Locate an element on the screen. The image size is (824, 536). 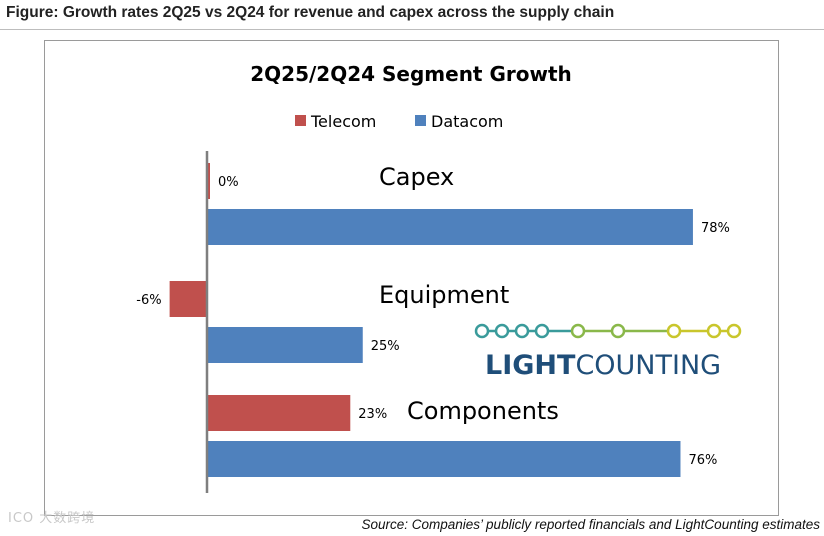
lightcounting-logo: LIGHTCOUNTING is located at coordinates (608, 352).